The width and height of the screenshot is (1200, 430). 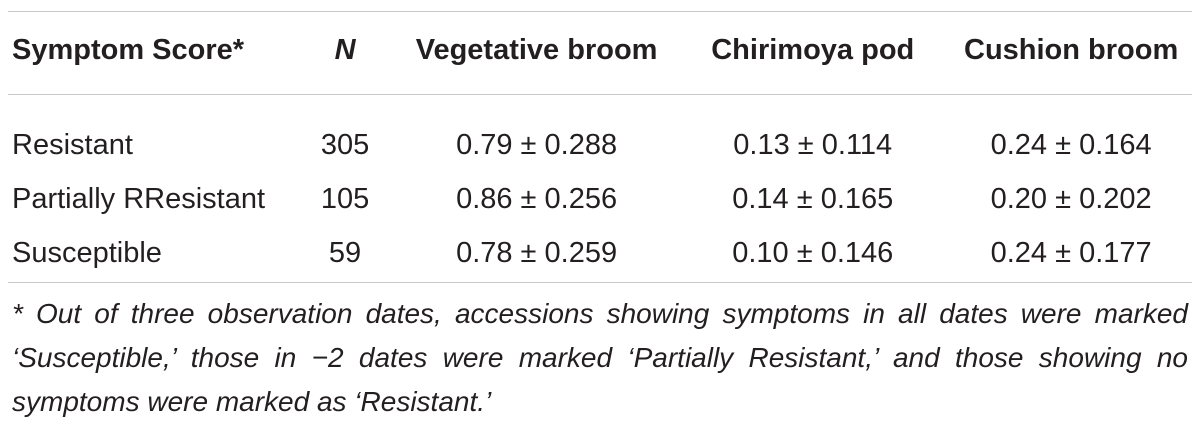 What do you see at coordinates (345, 252) in the screenshot?
I see `cell-n: 59` at bounding box center [345, 252].